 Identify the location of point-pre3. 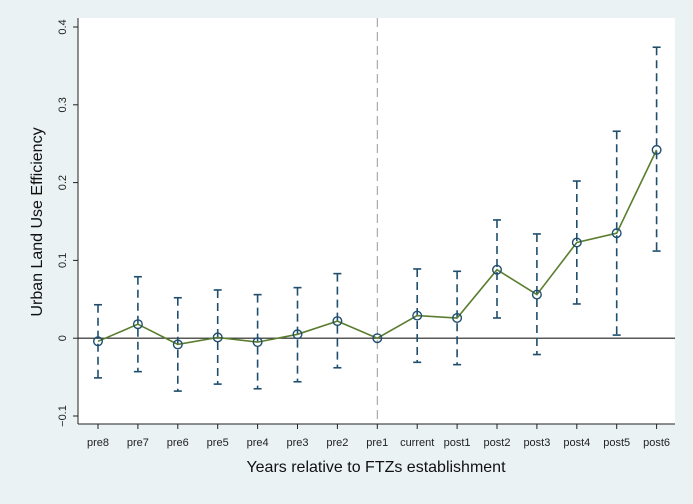
(297, 334).